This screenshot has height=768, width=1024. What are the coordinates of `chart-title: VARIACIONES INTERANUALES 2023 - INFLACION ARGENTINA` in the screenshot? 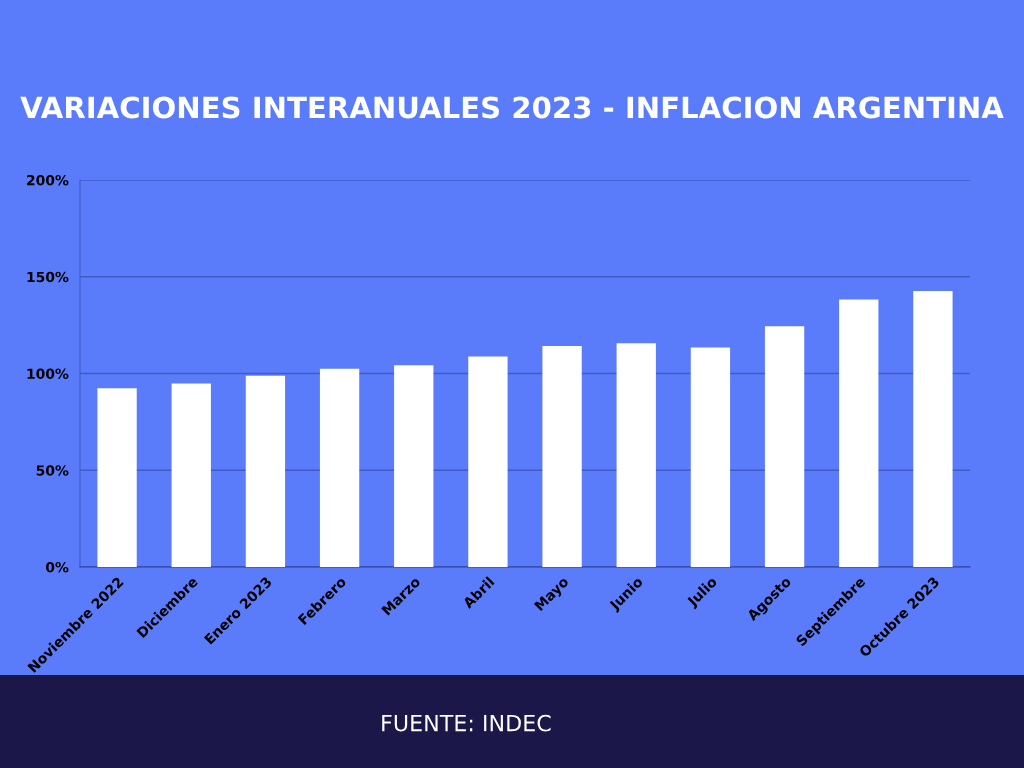 It's located at (512, 107).